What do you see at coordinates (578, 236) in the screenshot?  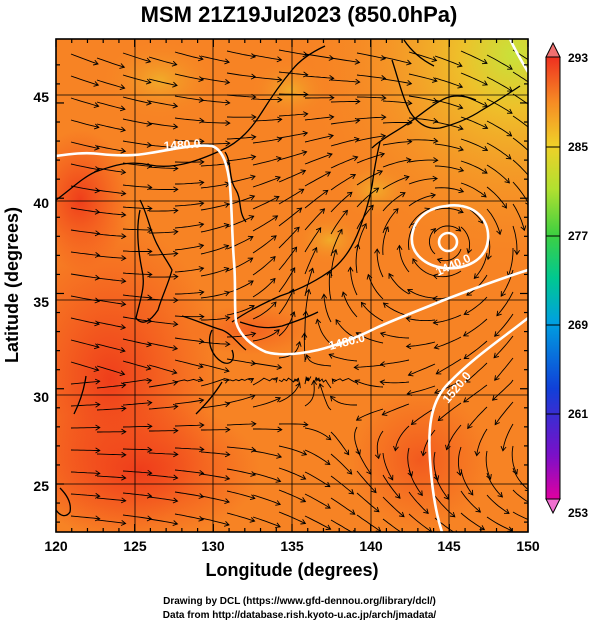 I see `colorbar-label-277: 277` at bounding box center [578, 236].